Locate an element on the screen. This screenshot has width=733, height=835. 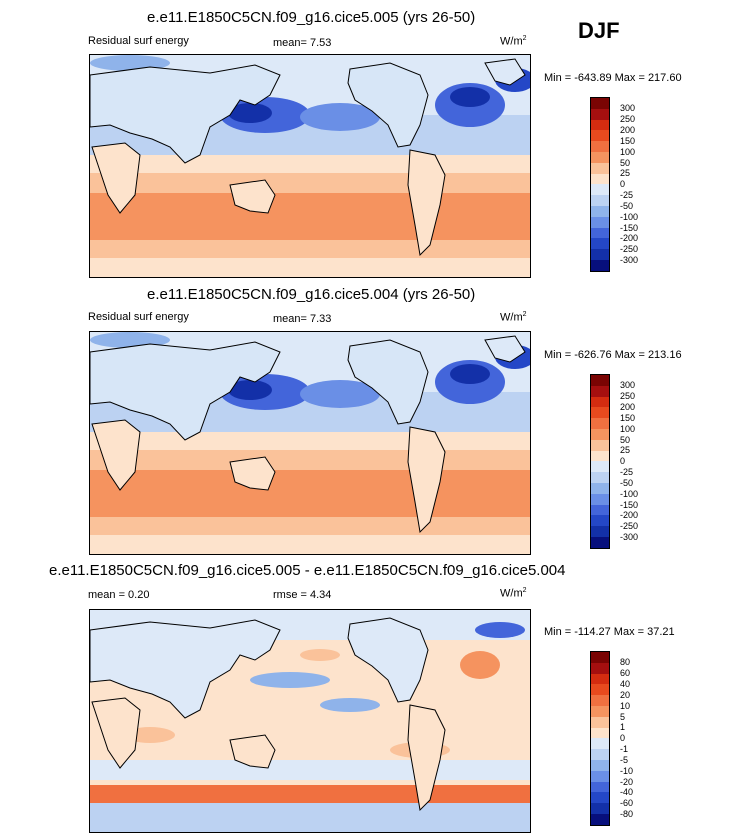
panel3-level-label: 5 is located at coordinates (623, 717).